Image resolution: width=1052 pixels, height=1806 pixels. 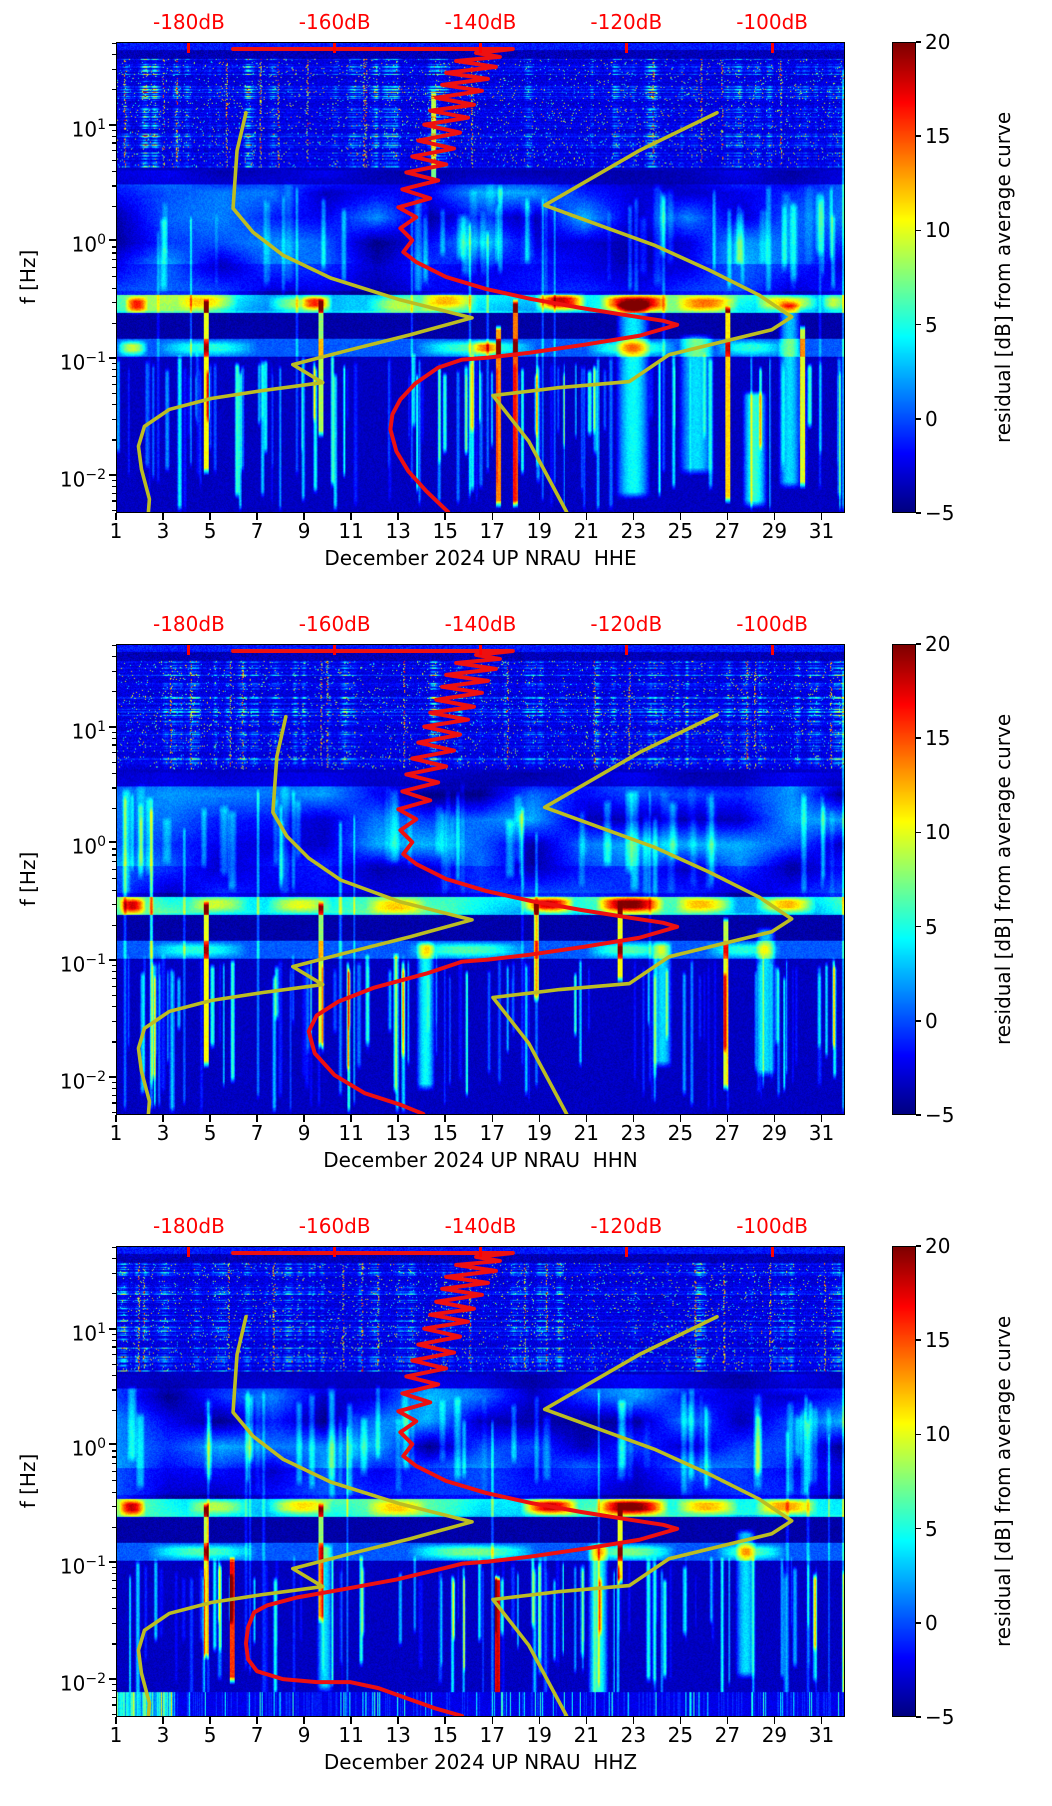 What do you see at coordinates (305, 914) in the screenshot?
I see `yellow-reference-curve-left` at bounding box center [305, 914].